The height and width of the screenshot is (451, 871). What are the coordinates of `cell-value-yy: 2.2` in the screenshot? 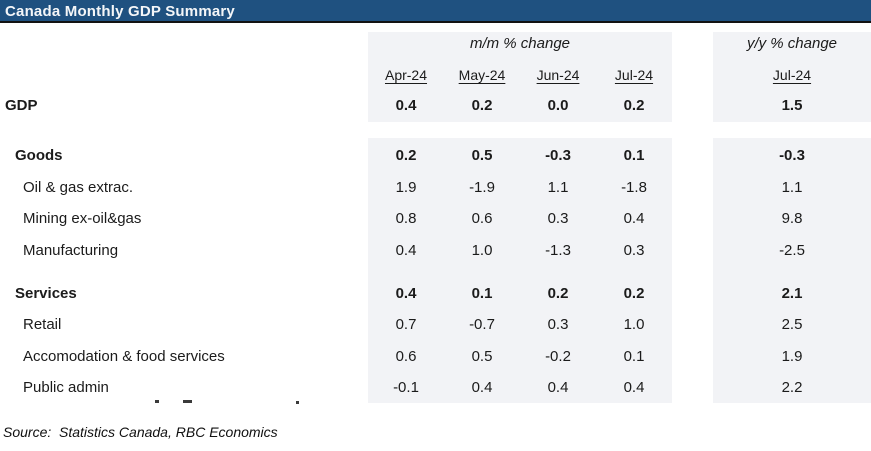 It's located at (792, 387).